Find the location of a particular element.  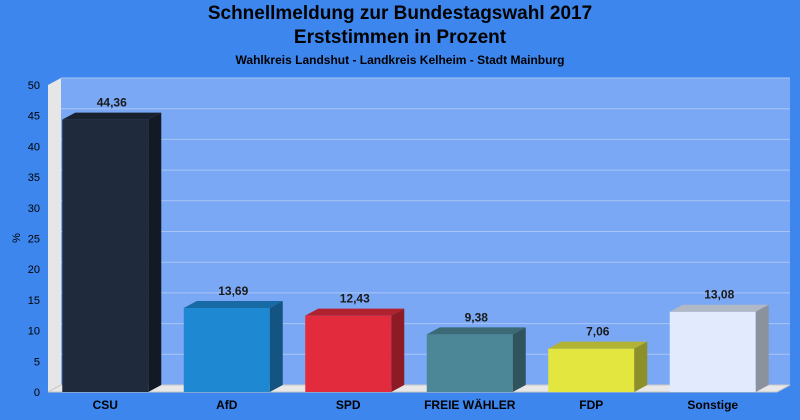

data-label: 7,06 is located at coordinates (598, 332).